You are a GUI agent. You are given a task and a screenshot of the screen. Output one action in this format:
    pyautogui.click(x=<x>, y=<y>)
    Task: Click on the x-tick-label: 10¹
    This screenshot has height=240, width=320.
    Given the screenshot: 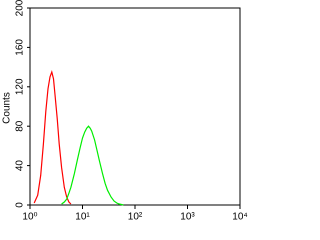 What is the action you would take?
    pyautogui.click(x=82, y=217)
    